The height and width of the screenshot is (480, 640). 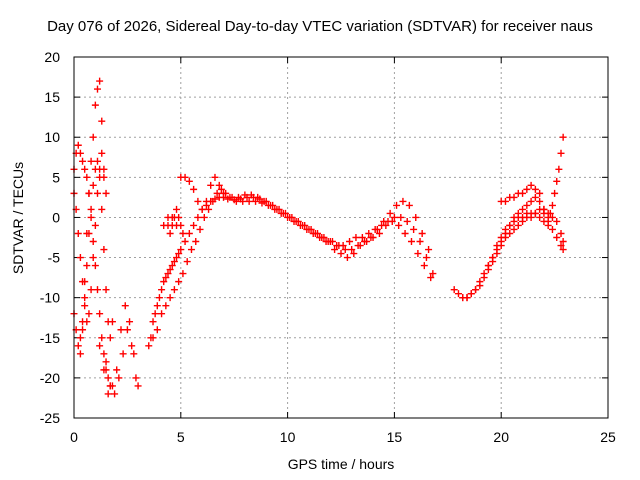 I want to click on x-tick-label: 10, so click(x=288, y=437).